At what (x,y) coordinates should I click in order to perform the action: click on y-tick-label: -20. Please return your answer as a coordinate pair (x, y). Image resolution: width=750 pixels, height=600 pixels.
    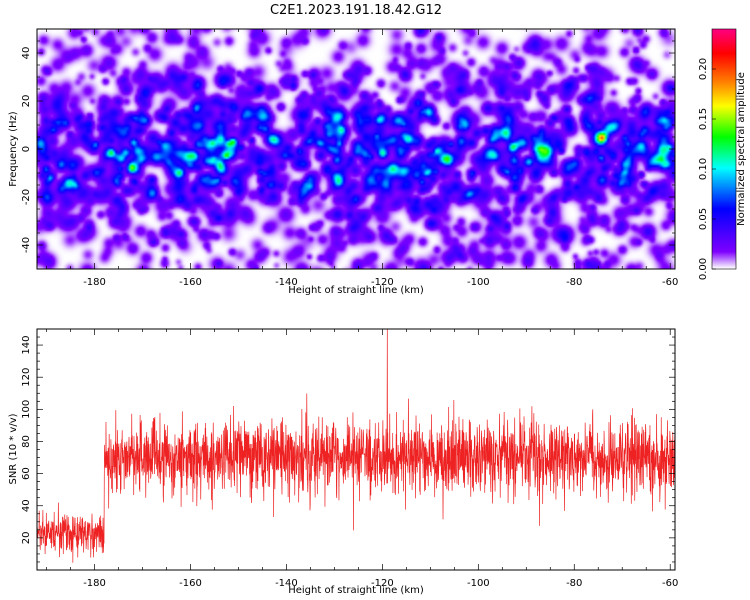
    Looking at the image, I should click on (26, 197).